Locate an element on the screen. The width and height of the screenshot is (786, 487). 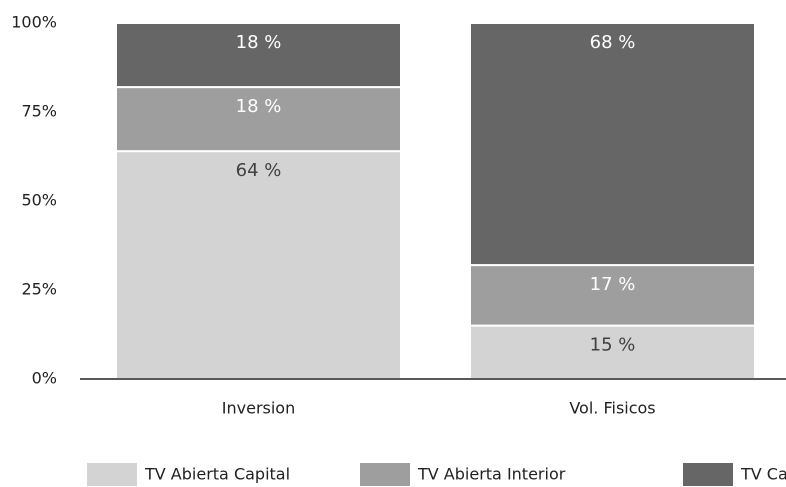
data-label: 68 % is located at coordinates (613, 42).